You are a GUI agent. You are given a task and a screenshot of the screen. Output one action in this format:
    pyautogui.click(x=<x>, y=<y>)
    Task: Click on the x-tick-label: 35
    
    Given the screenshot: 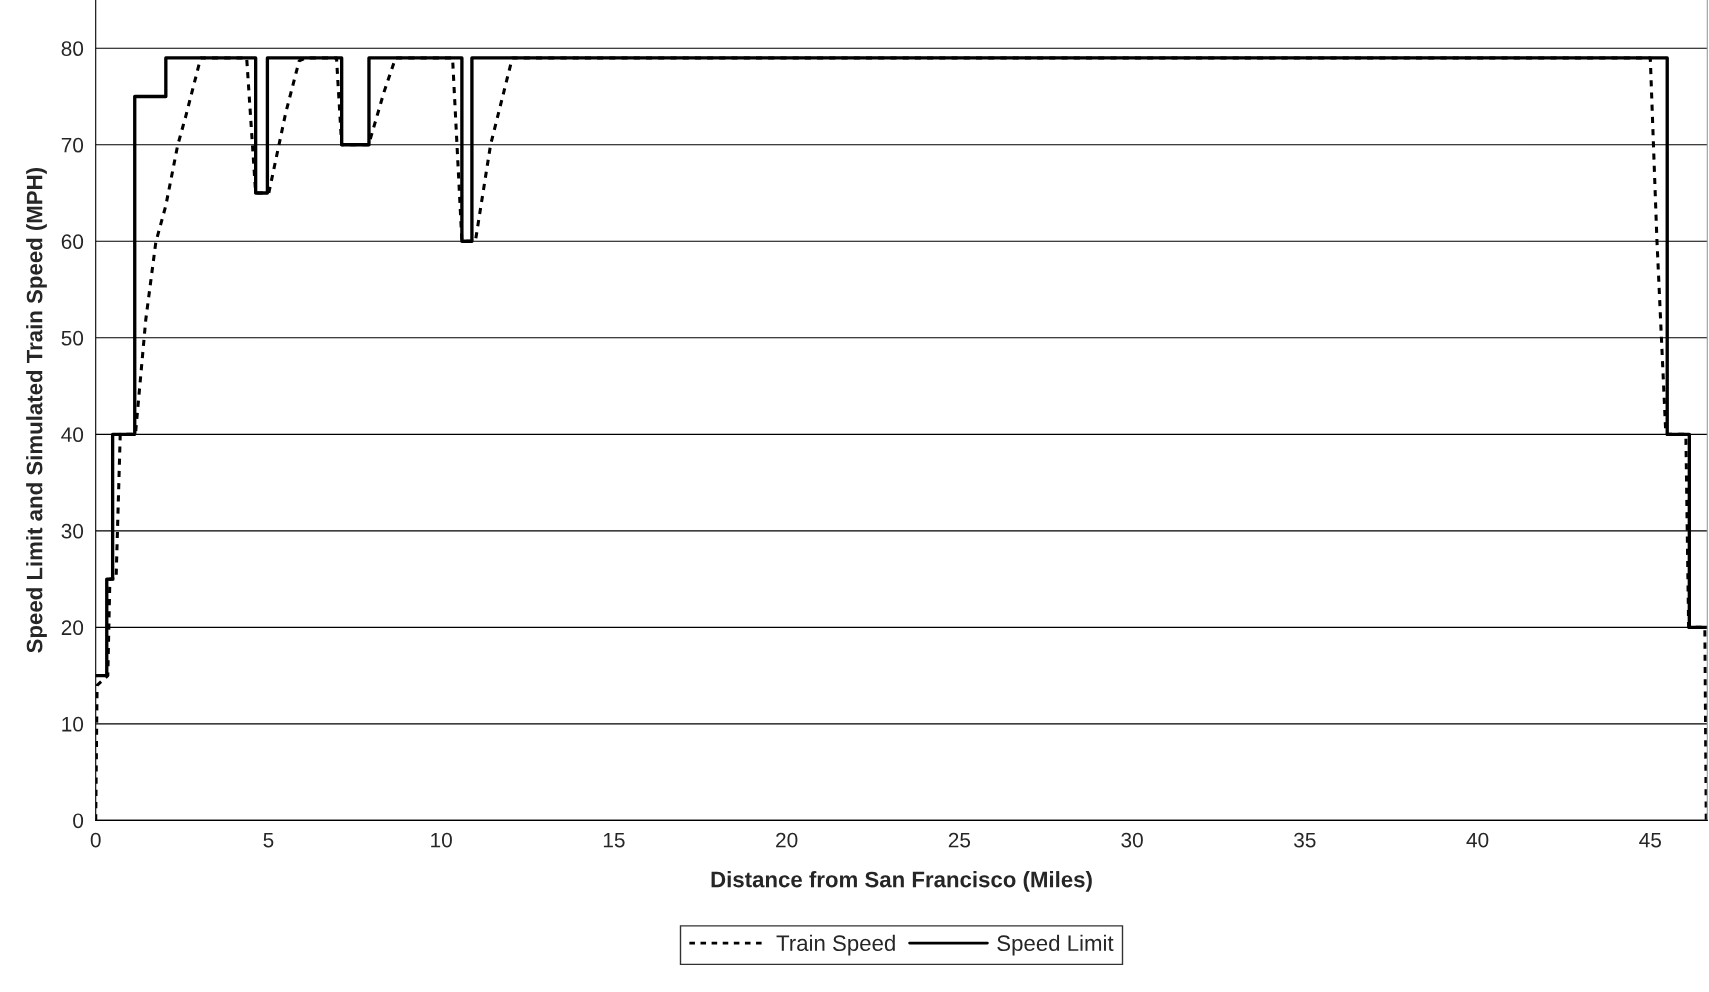 What is the action you would take?
    pyautogui.click(x=1305, y=840)
    